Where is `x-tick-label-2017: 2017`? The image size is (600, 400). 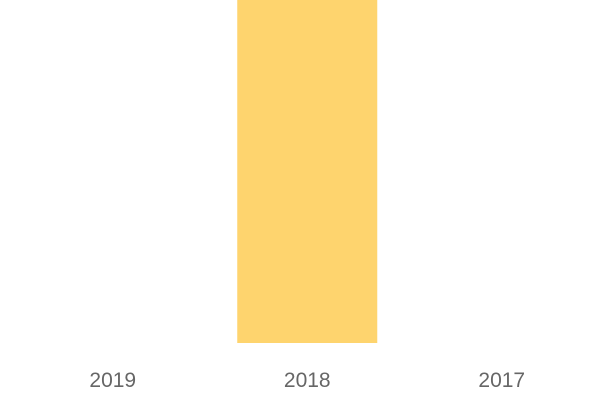
x-tick-label-2017: 2017 is located at coordinates (501, 380).